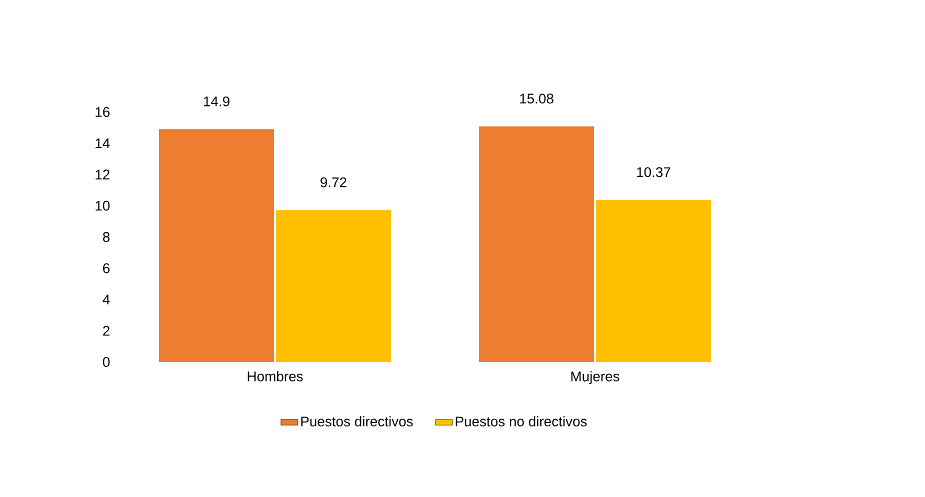 The image size is (925, 497). Describe the element at coordinates (521, 421) in the screenshot. I see `legend-label: Puestos no directivos` at that location.